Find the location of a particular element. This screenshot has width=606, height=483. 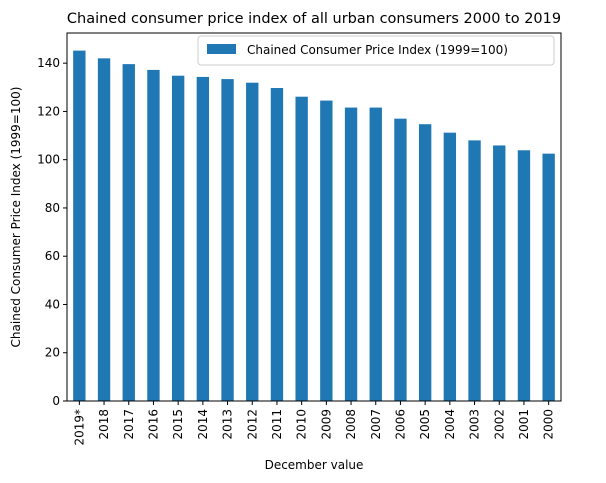

x-tick-label: 2009 is located at coordinates (326, 424).